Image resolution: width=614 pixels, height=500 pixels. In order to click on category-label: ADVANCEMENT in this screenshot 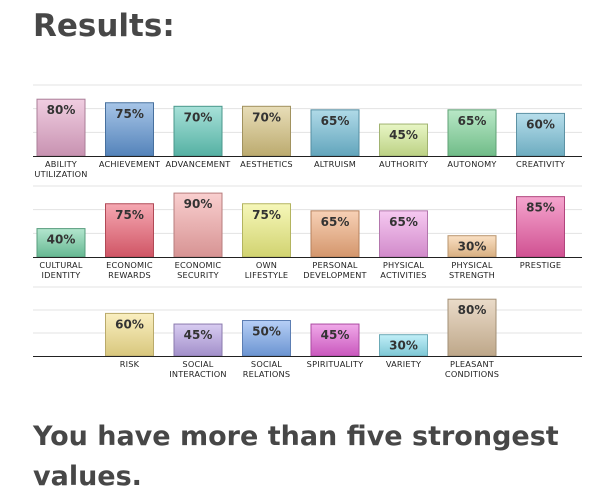, I will do `click(198, 164)`.